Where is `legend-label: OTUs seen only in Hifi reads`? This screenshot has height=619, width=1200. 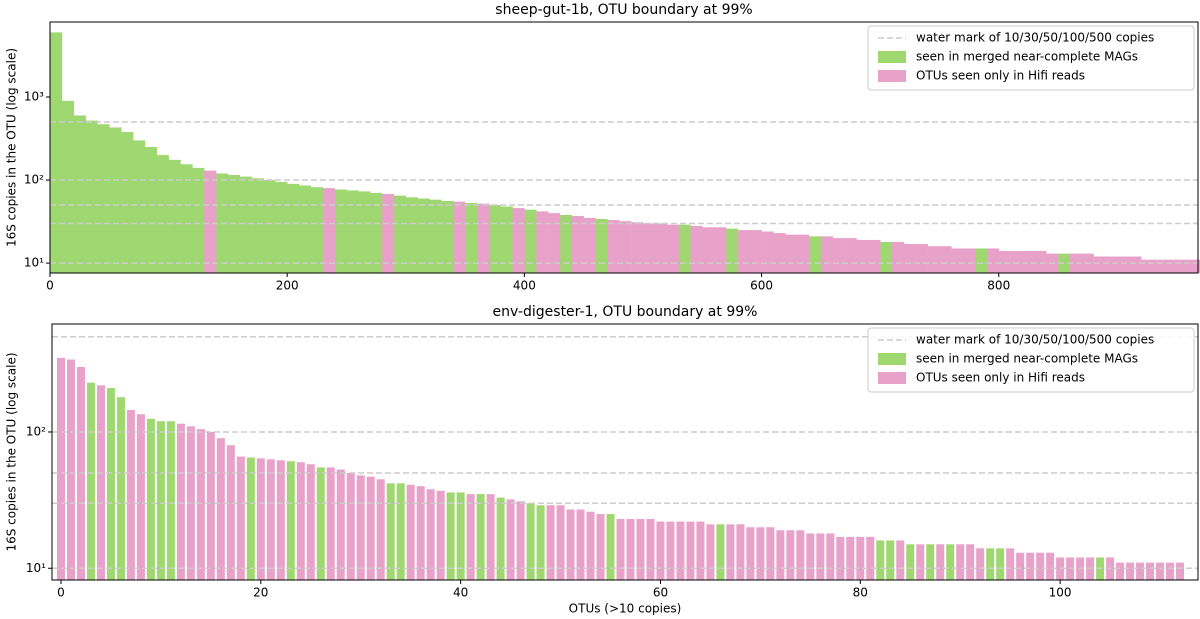 legend-label: OTUs seen only in Hifi reads is located at coordinates (1000, 378).